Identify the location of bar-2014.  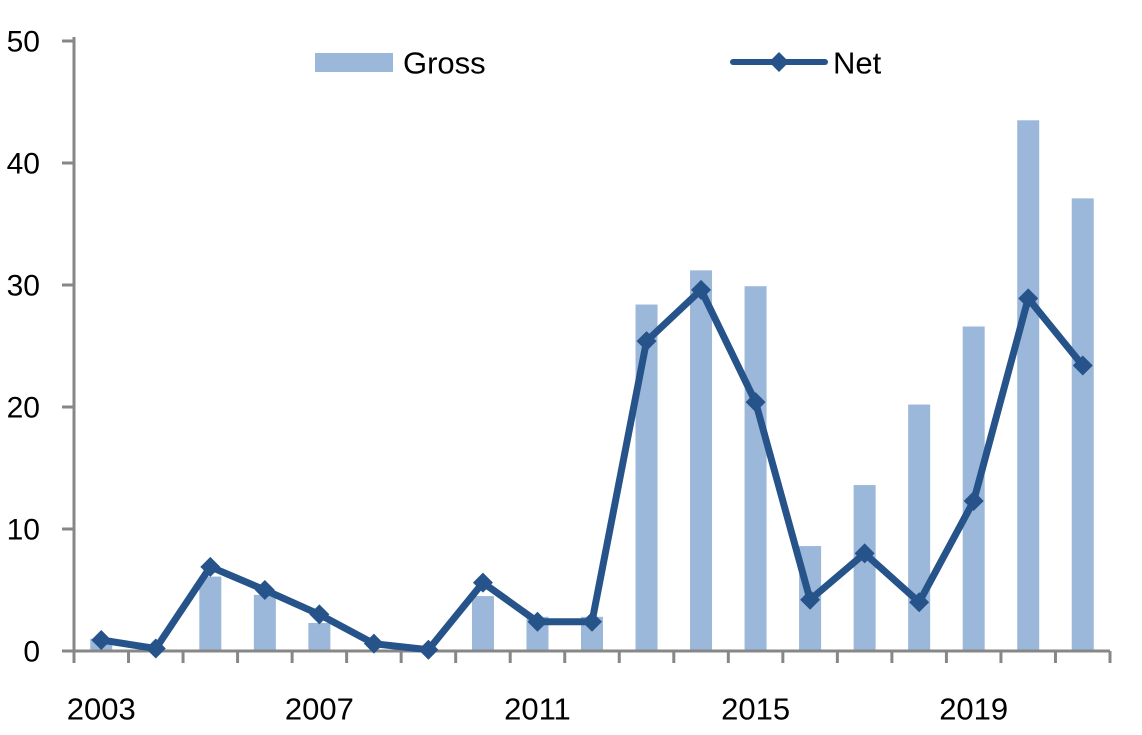
(701, 460).